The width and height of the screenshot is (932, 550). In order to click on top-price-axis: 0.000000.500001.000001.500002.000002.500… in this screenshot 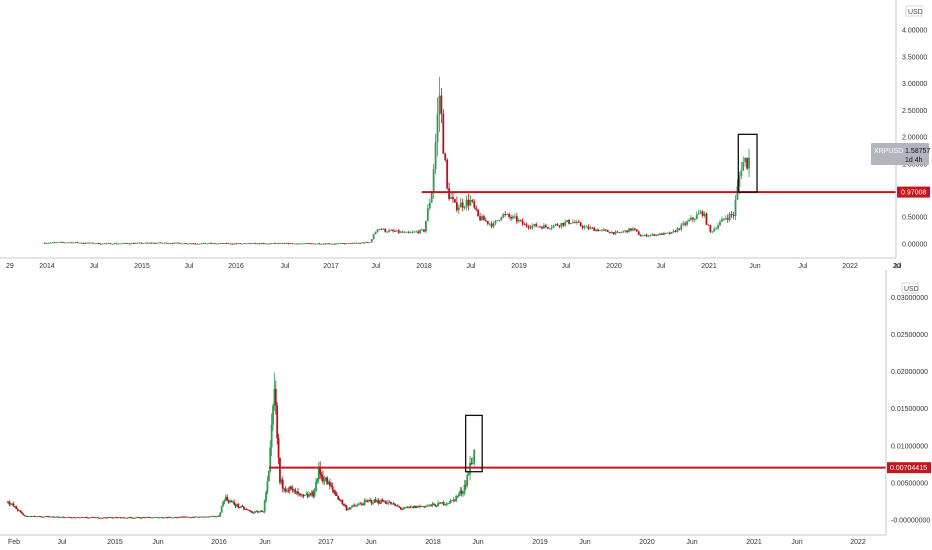, I will do `click(914, 138)`.